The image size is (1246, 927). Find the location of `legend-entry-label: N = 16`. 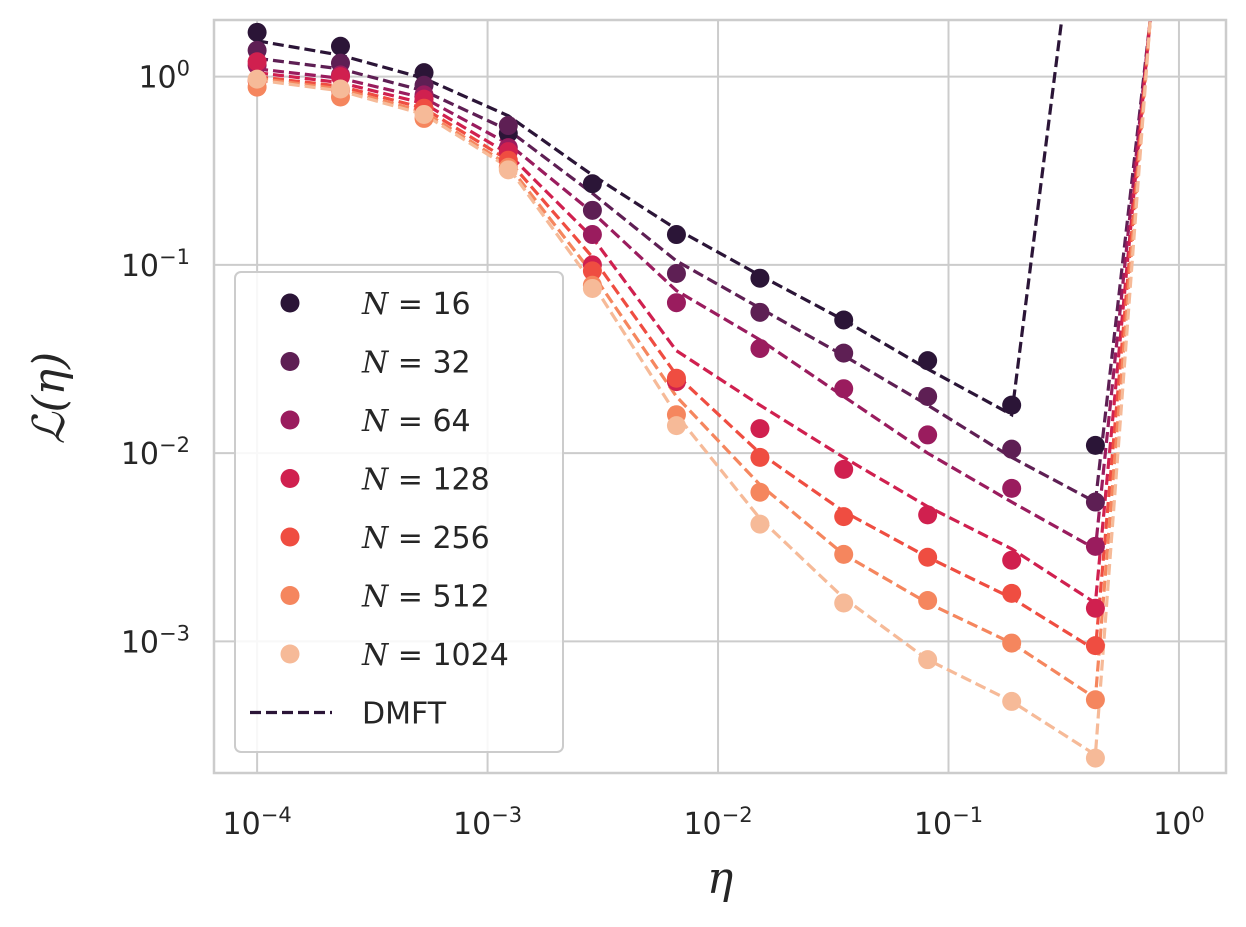

legend-entry-label: N = 16 is located at coordinates (416, 304).